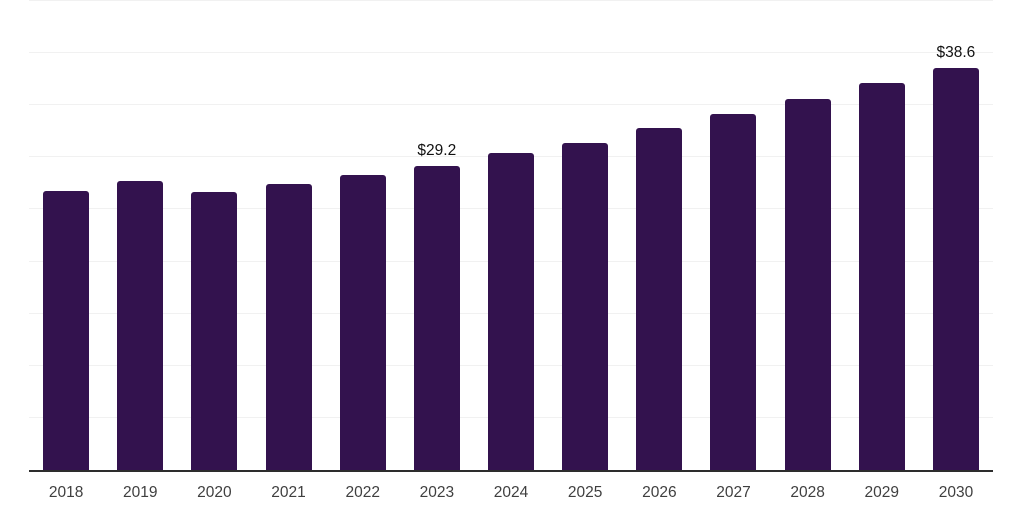 This screenshot has width=1024, height=512. I want to click on x-tick-label-2019: 2019, so click(140, 492).